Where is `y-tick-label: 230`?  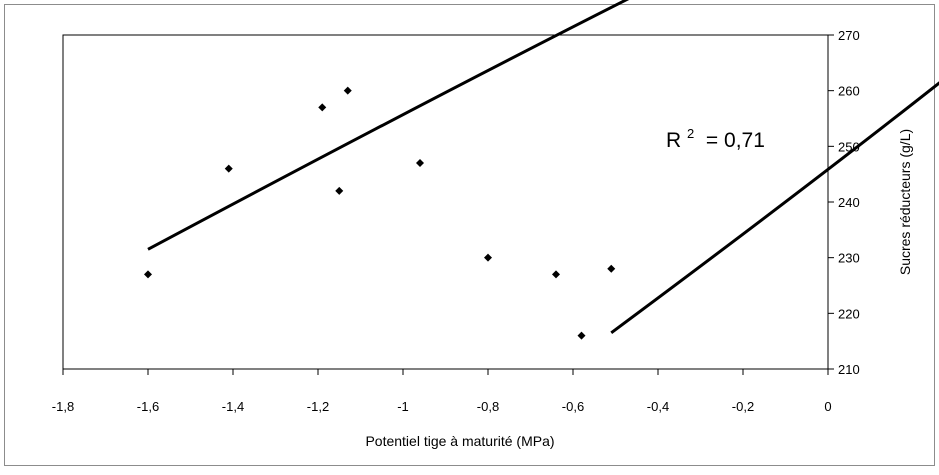
y-tick-label: 230 is located at coordinates (849, 258).